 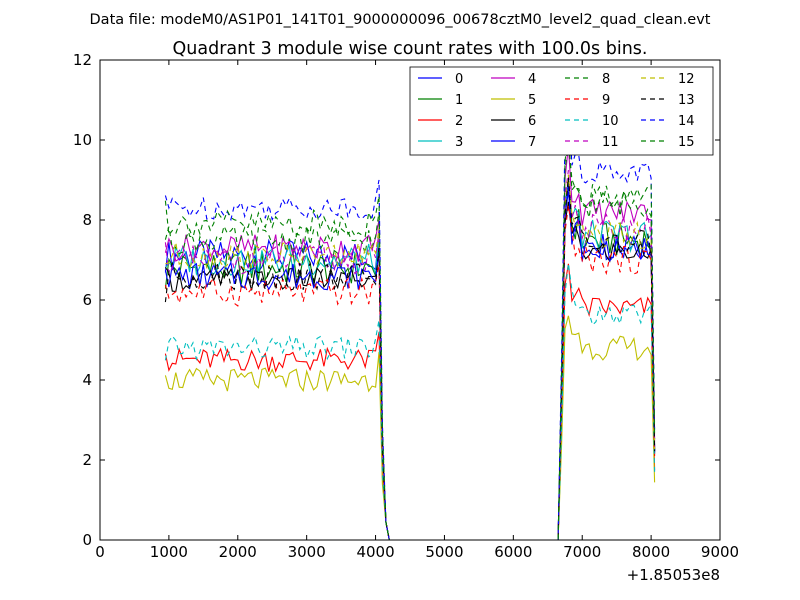 What do you see at coordinates (532, 79) in the screenshot?
I see `legend-label-4: 4` at bounding box center [532, 79].